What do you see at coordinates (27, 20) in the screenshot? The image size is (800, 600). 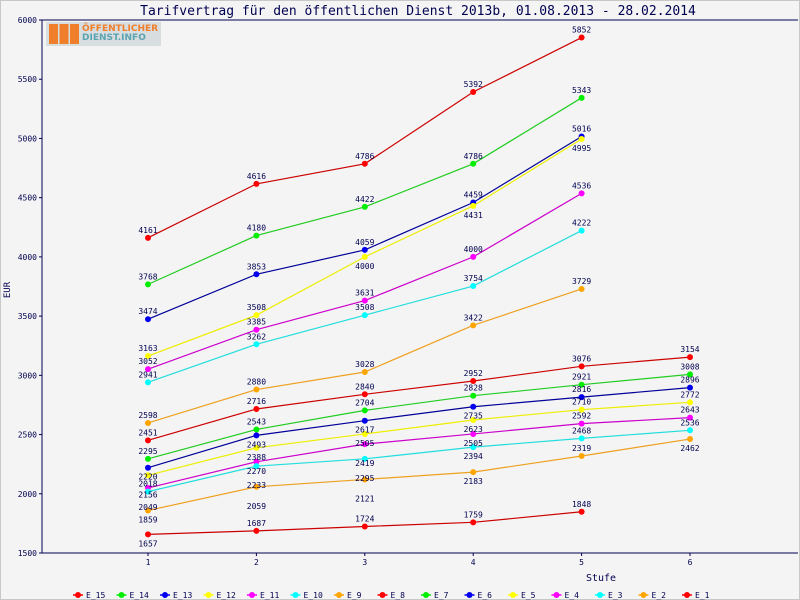 I see `y-tick-label: 6000` at bounding box center [27, 20].